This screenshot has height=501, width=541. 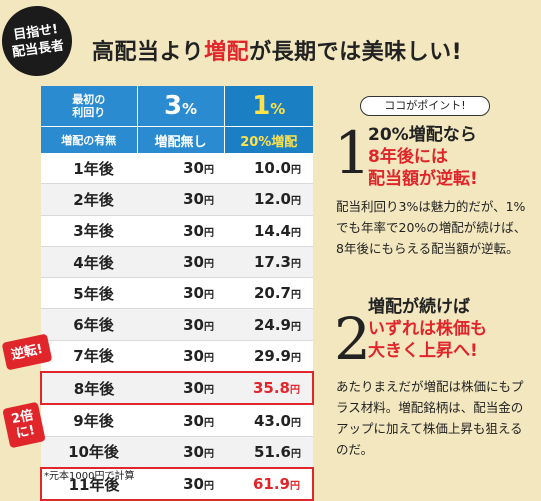 I want to click on table-row: 2年後 30円 12.0円, so click(x=177, y=199).